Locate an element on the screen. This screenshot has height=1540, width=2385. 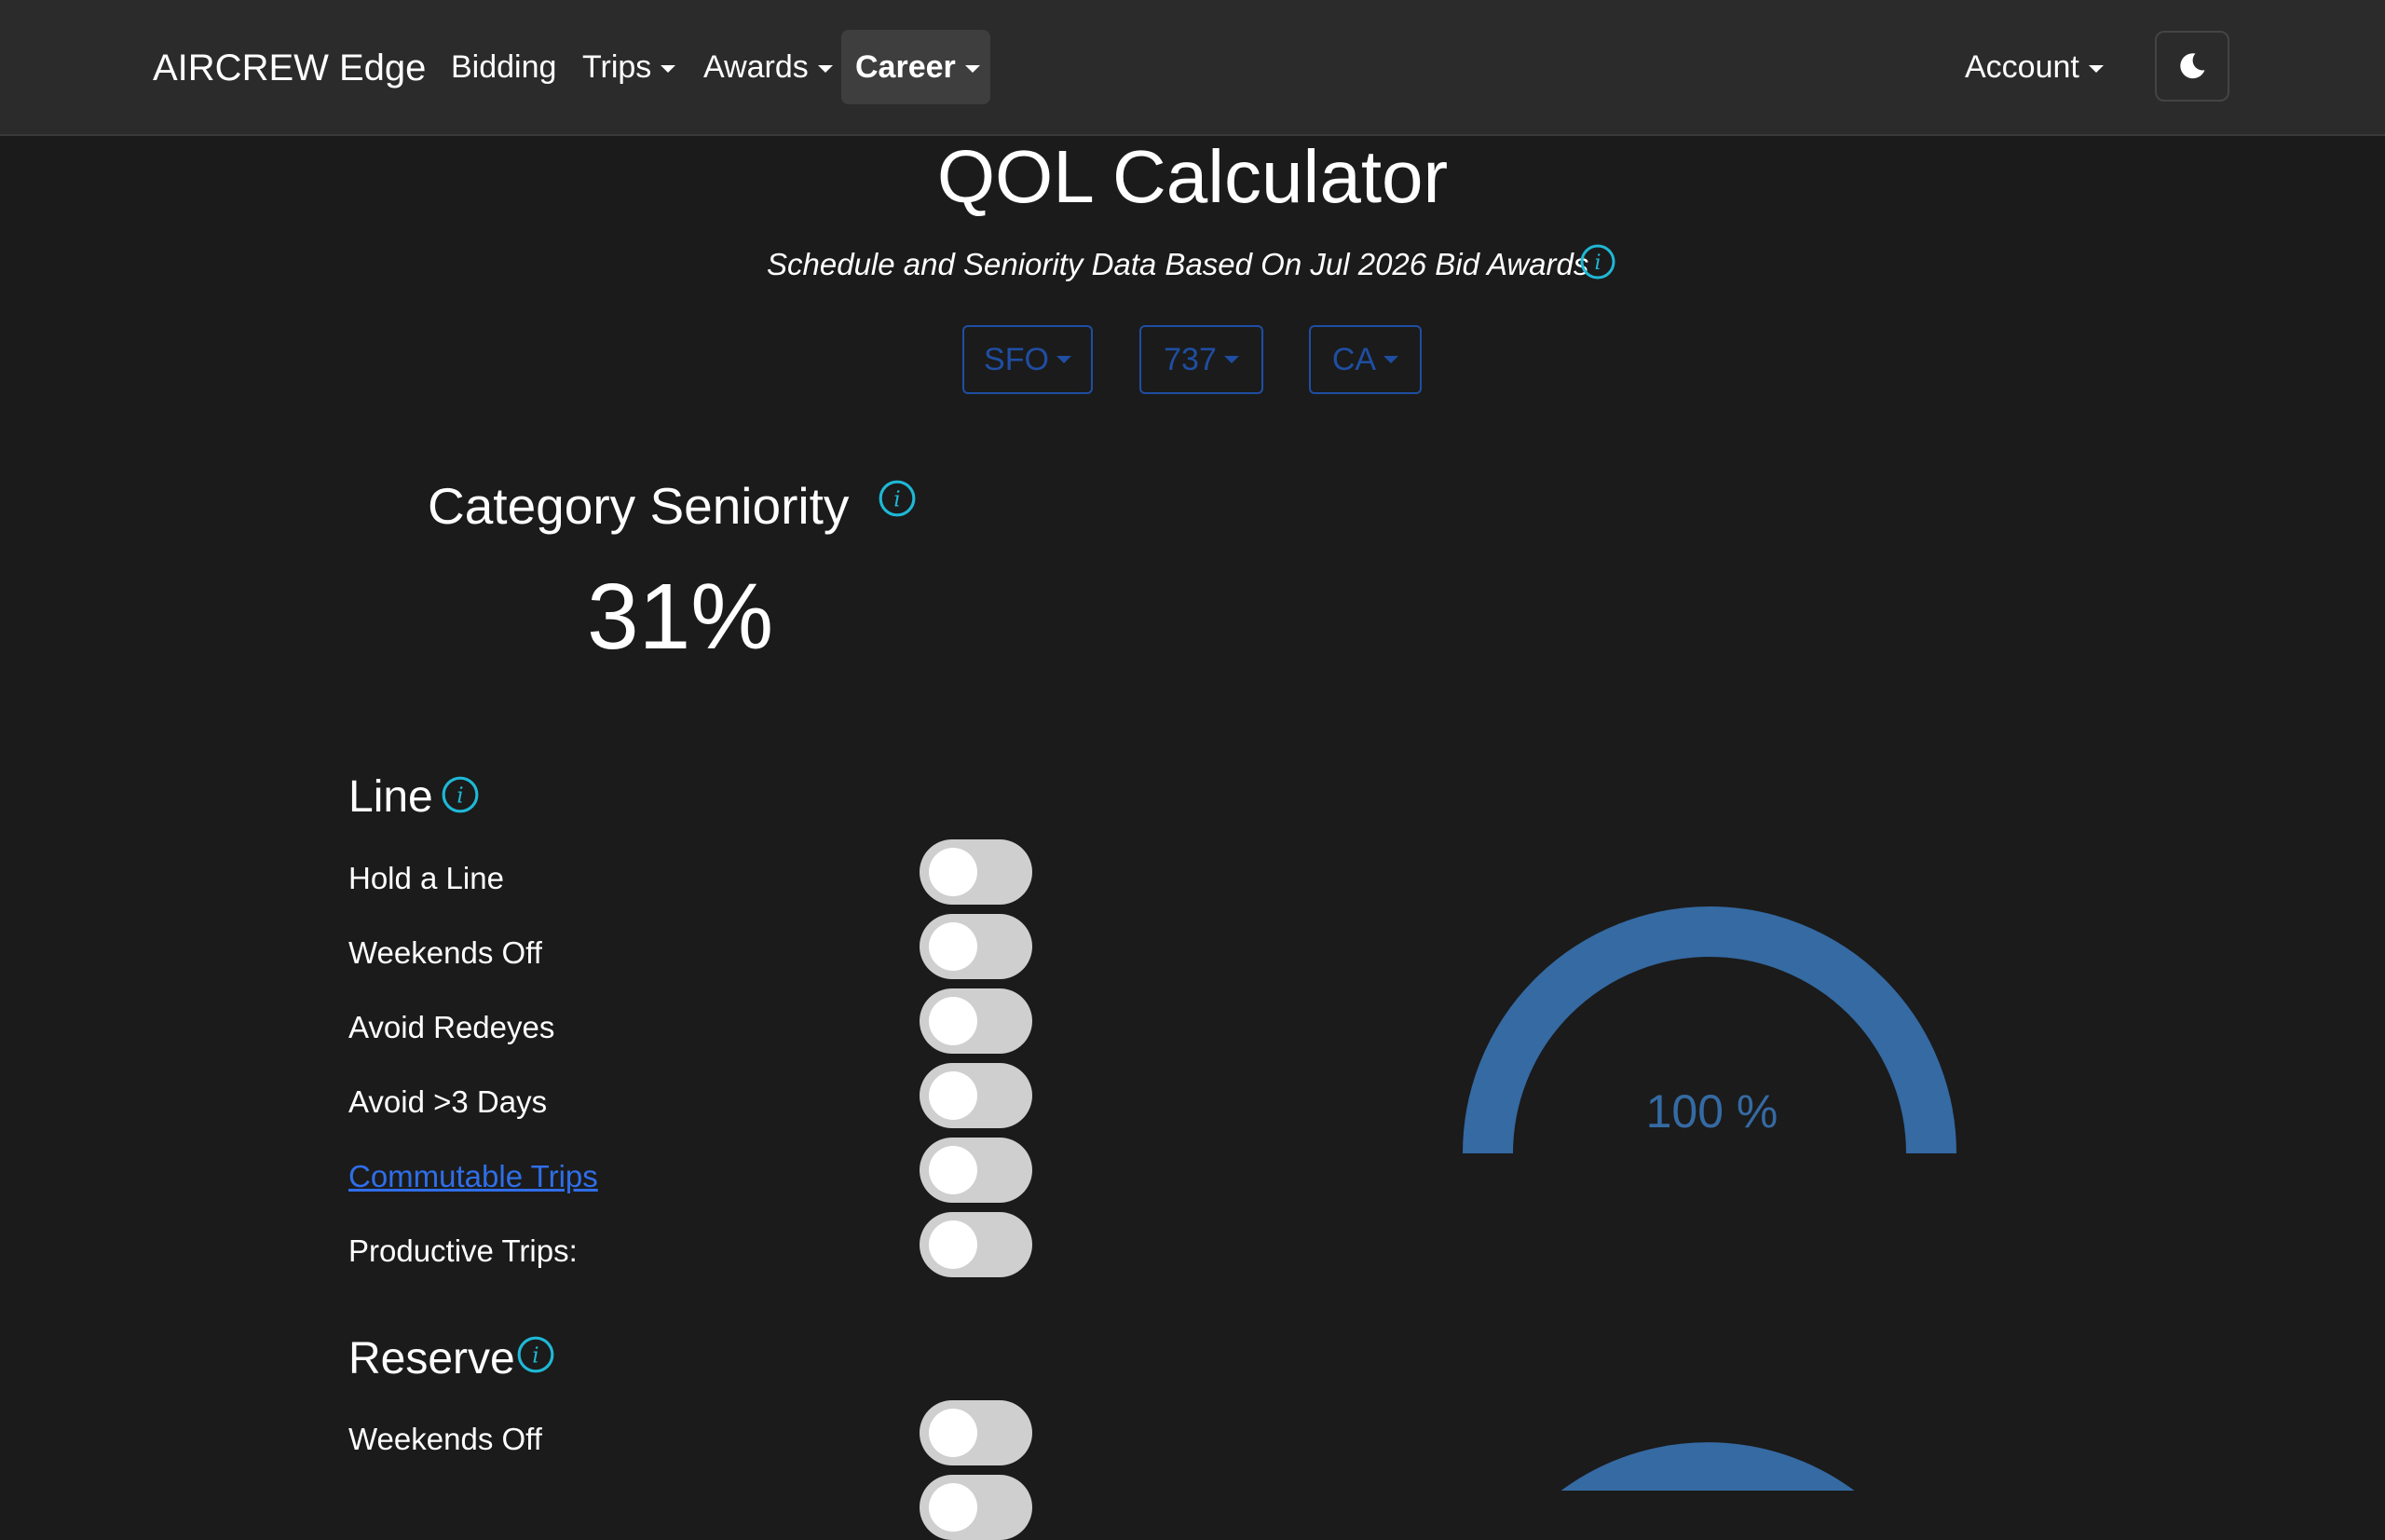
nav-trips-dropdown: Trips is located at coordinates (628, 67).